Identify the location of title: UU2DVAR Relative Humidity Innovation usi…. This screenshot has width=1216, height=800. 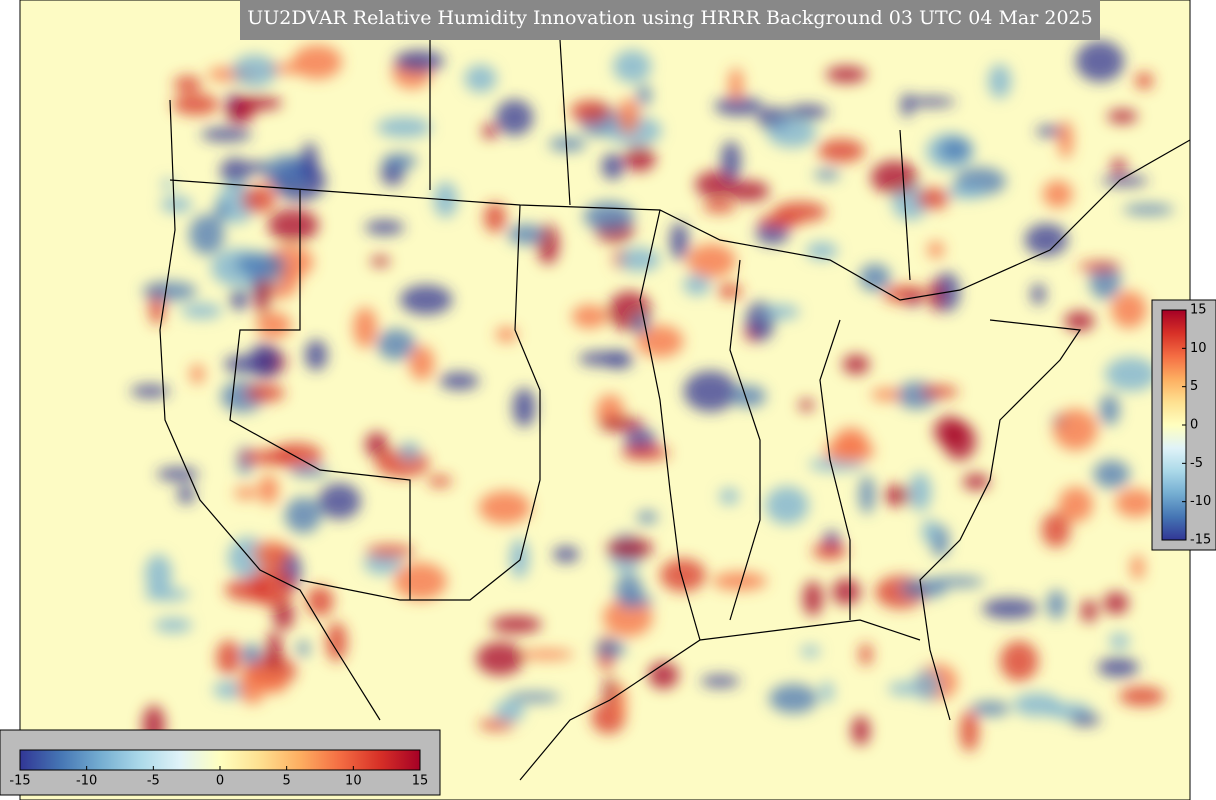
(669, 18).